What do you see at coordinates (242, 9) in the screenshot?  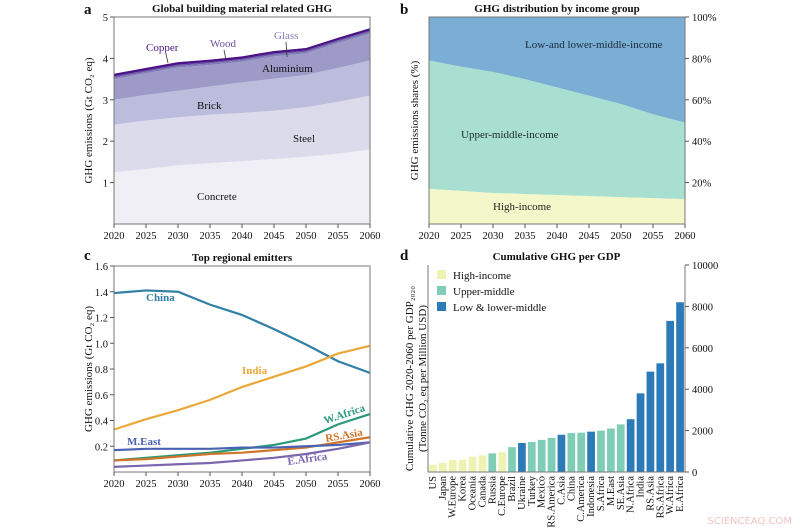 I see `chart-title: Global building material related GHG` at bounding box center [242, 9].